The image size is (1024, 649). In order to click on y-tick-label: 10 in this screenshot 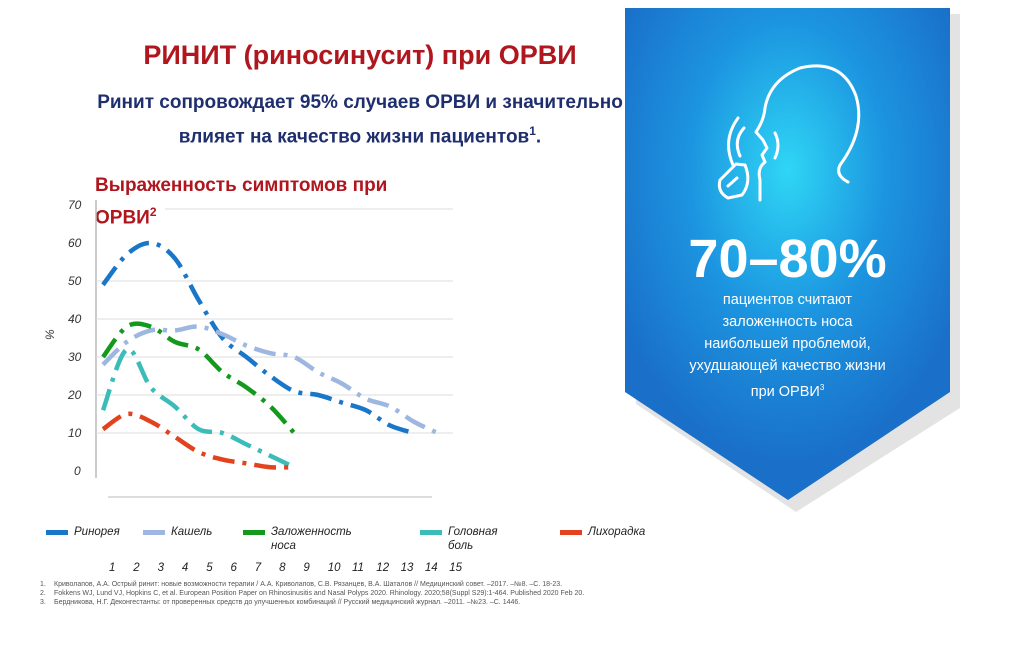, I will do `click(75, 433)`.